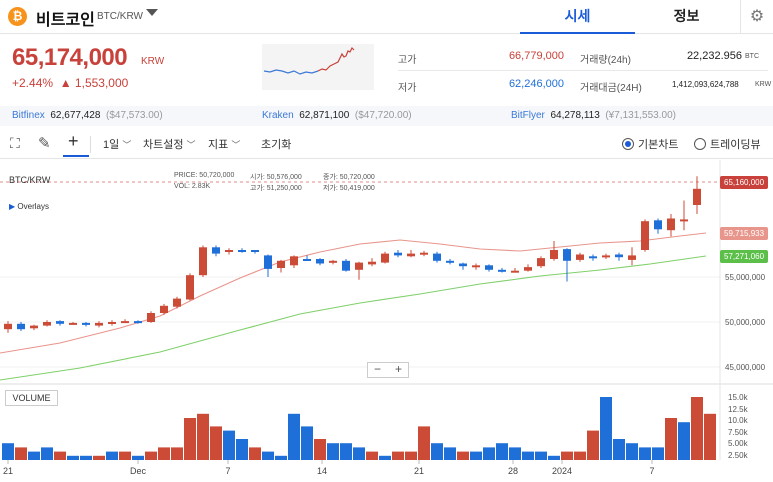 The width and height of the screenshot is (773, 482). Describe the element at coordinates (386, 145) in the screenshot. I see `chart-toolbar` at that location.